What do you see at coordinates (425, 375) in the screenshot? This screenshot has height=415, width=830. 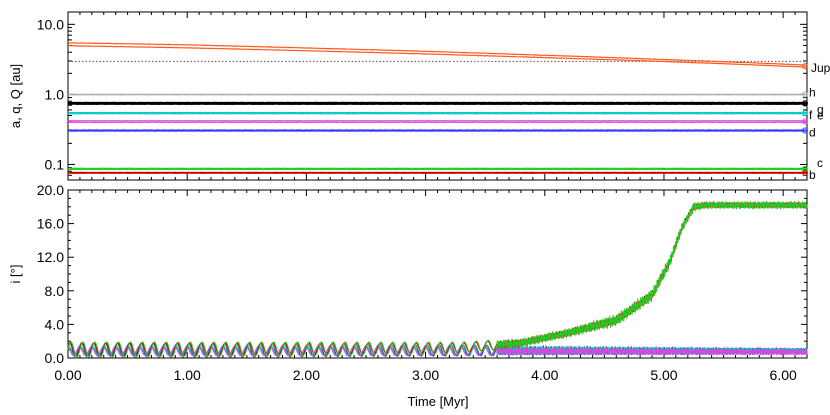 I see `bottom-xtick-label: 3.00` at bounding box center [425, 375].